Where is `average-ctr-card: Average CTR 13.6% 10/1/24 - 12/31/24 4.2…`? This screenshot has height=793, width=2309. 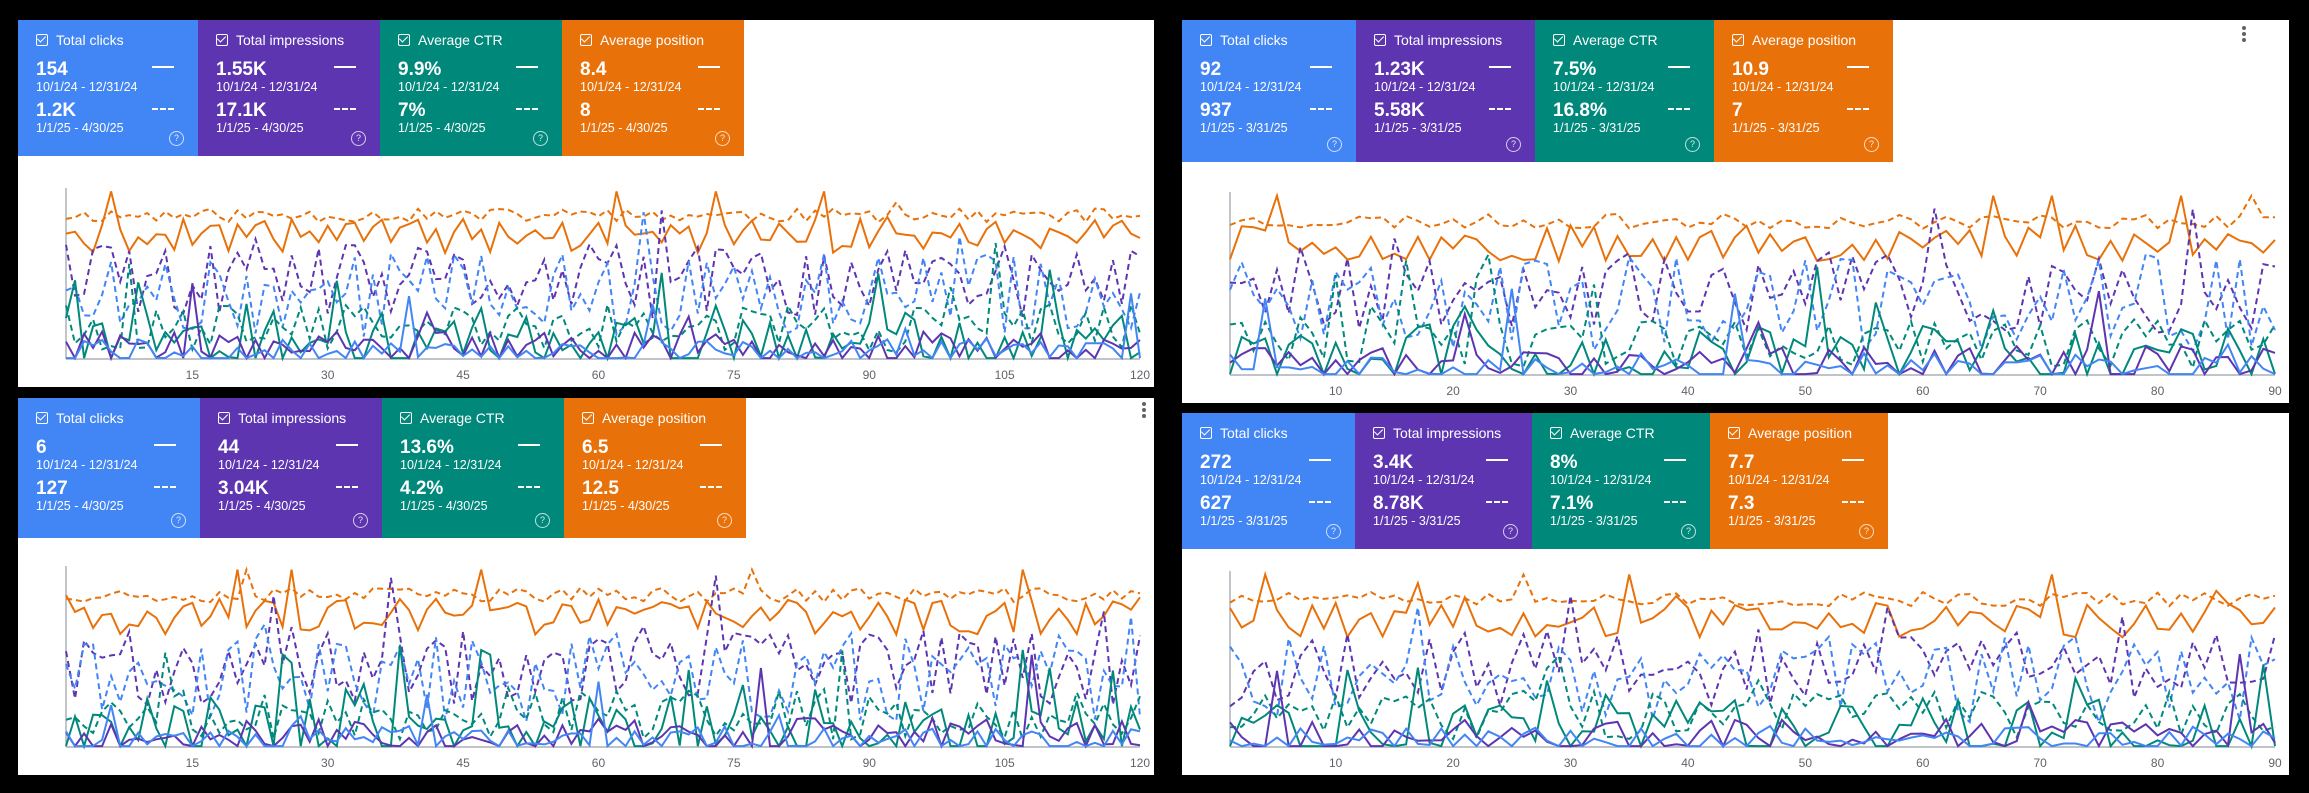
average-ctr-card: Average CTR 13.6% 10/1/24 - 12/31/24 4.2… is located at coordinates (473, 468).